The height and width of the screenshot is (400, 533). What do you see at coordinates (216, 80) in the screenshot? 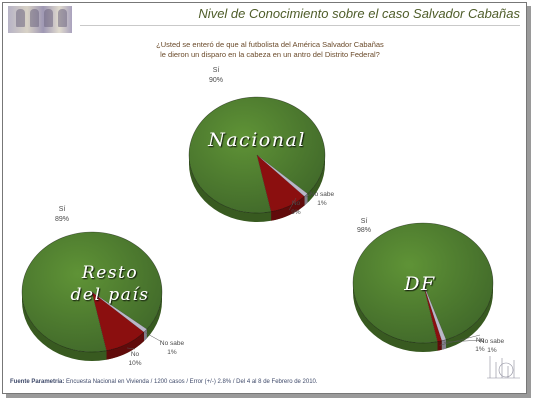
I see `value-si: 90%` at bounding box center [216, 80].